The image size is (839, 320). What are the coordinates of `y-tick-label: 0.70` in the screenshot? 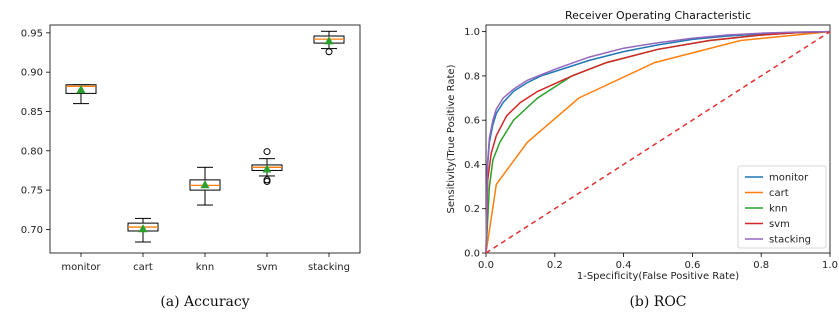 It's located at (32, 230).